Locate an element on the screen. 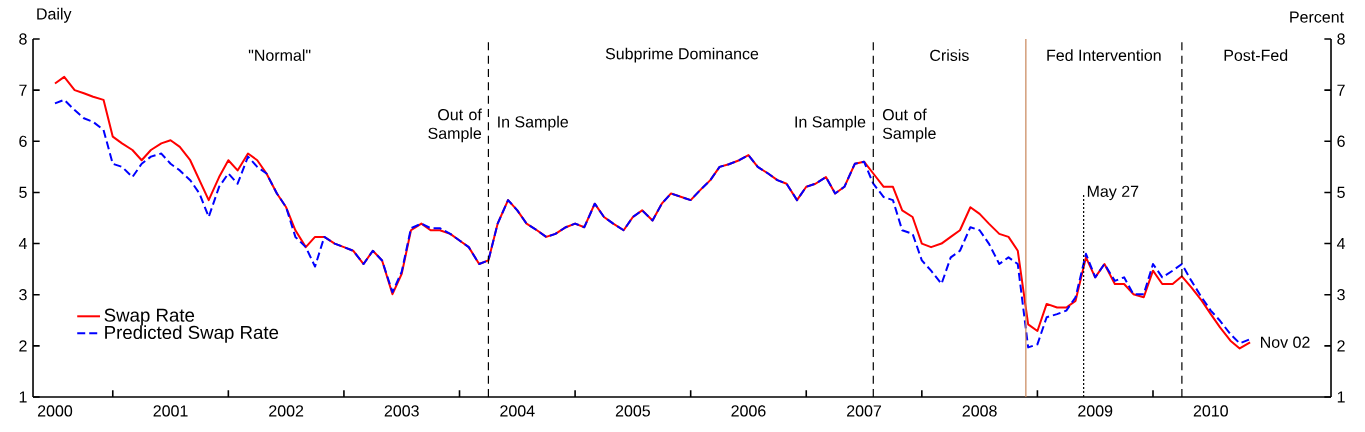 The height and width of the screenshot is (432, 1365). y2-axis-title: Percent is located at coordinates (1317, 17).